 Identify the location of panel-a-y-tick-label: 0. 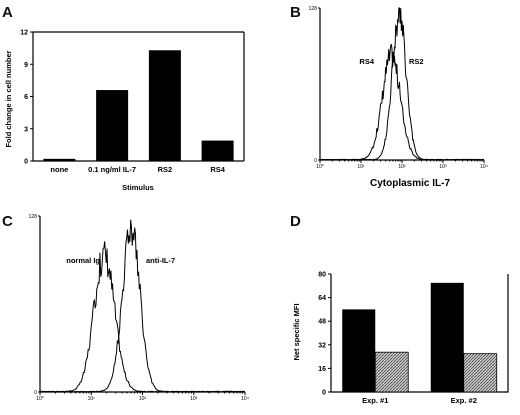
(26, 162).